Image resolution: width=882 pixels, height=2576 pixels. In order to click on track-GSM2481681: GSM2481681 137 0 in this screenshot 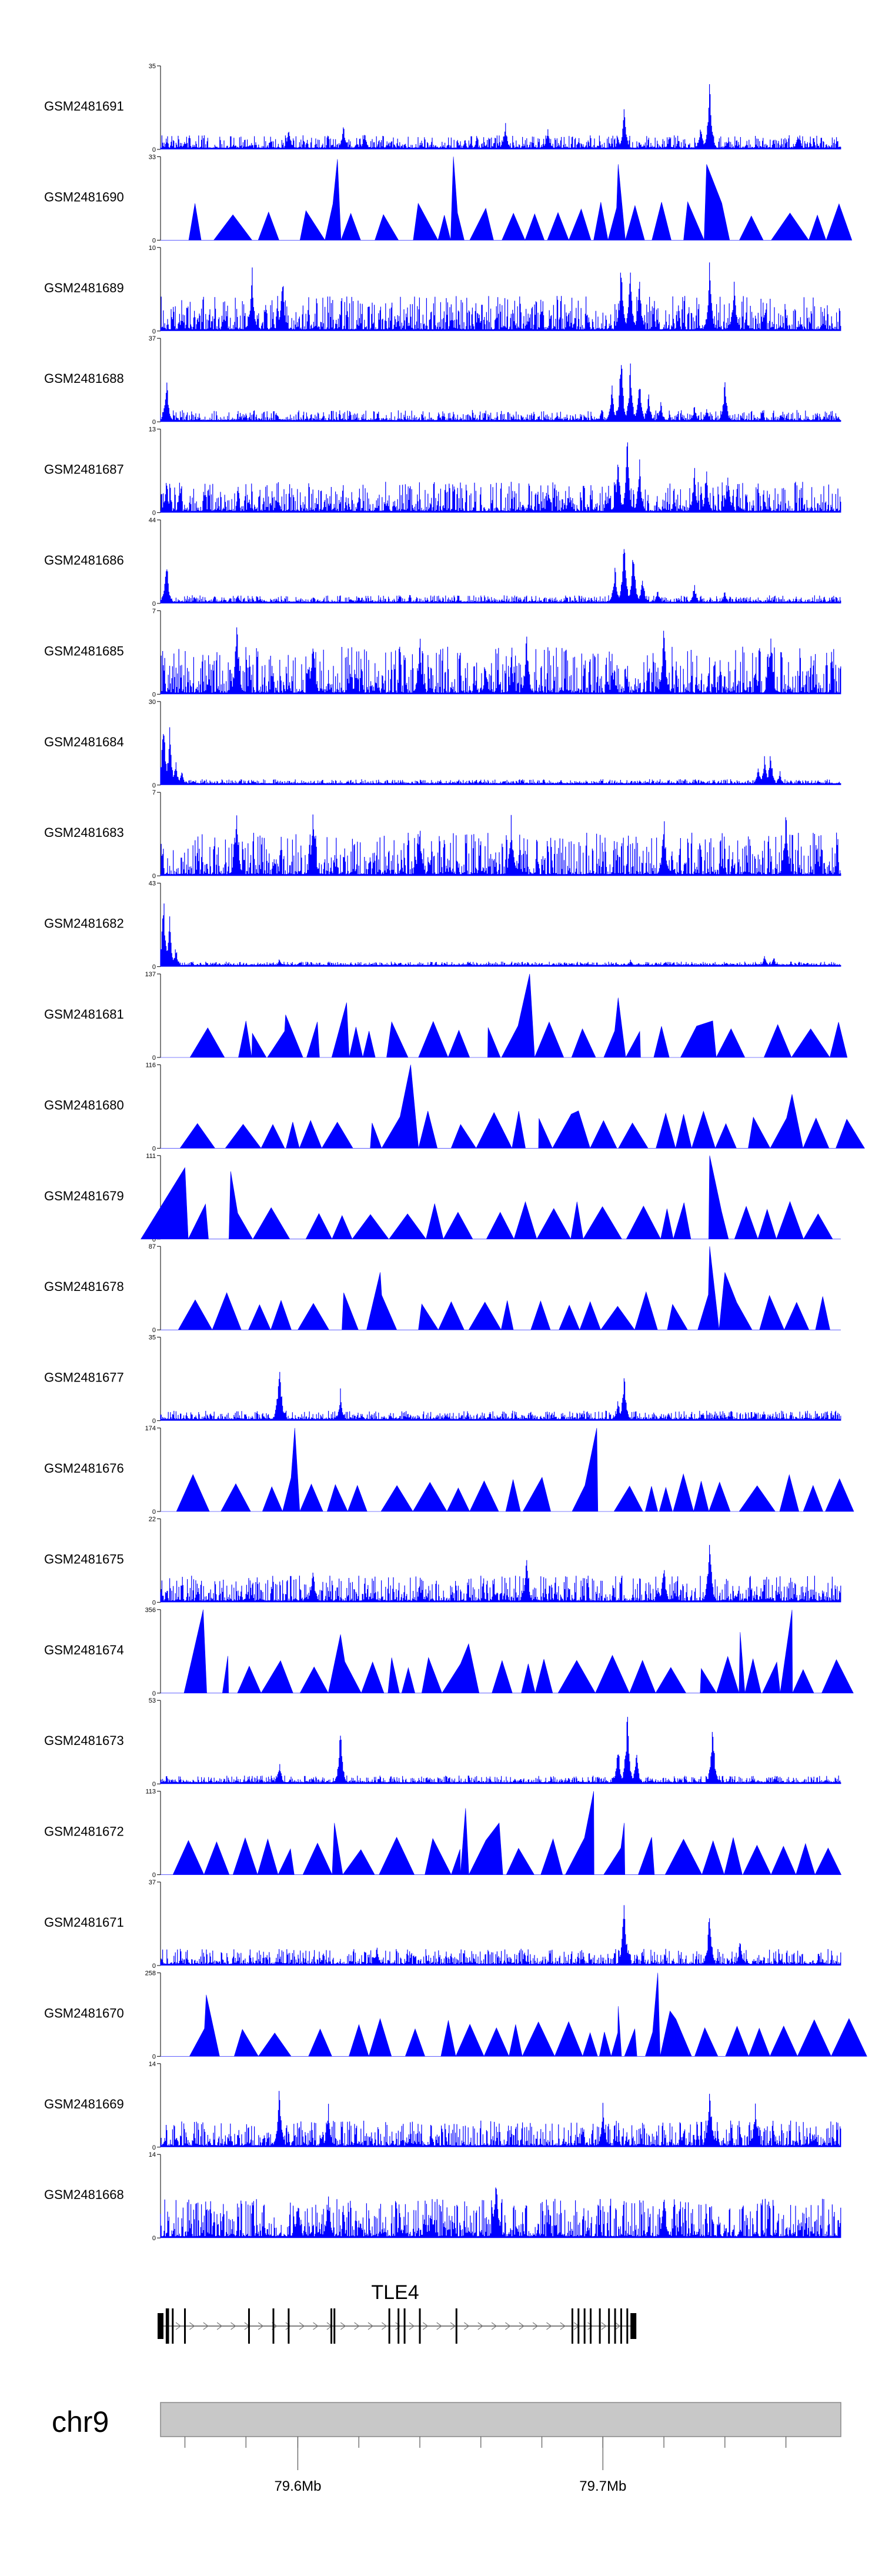, I will do `click(446, 1016)`.